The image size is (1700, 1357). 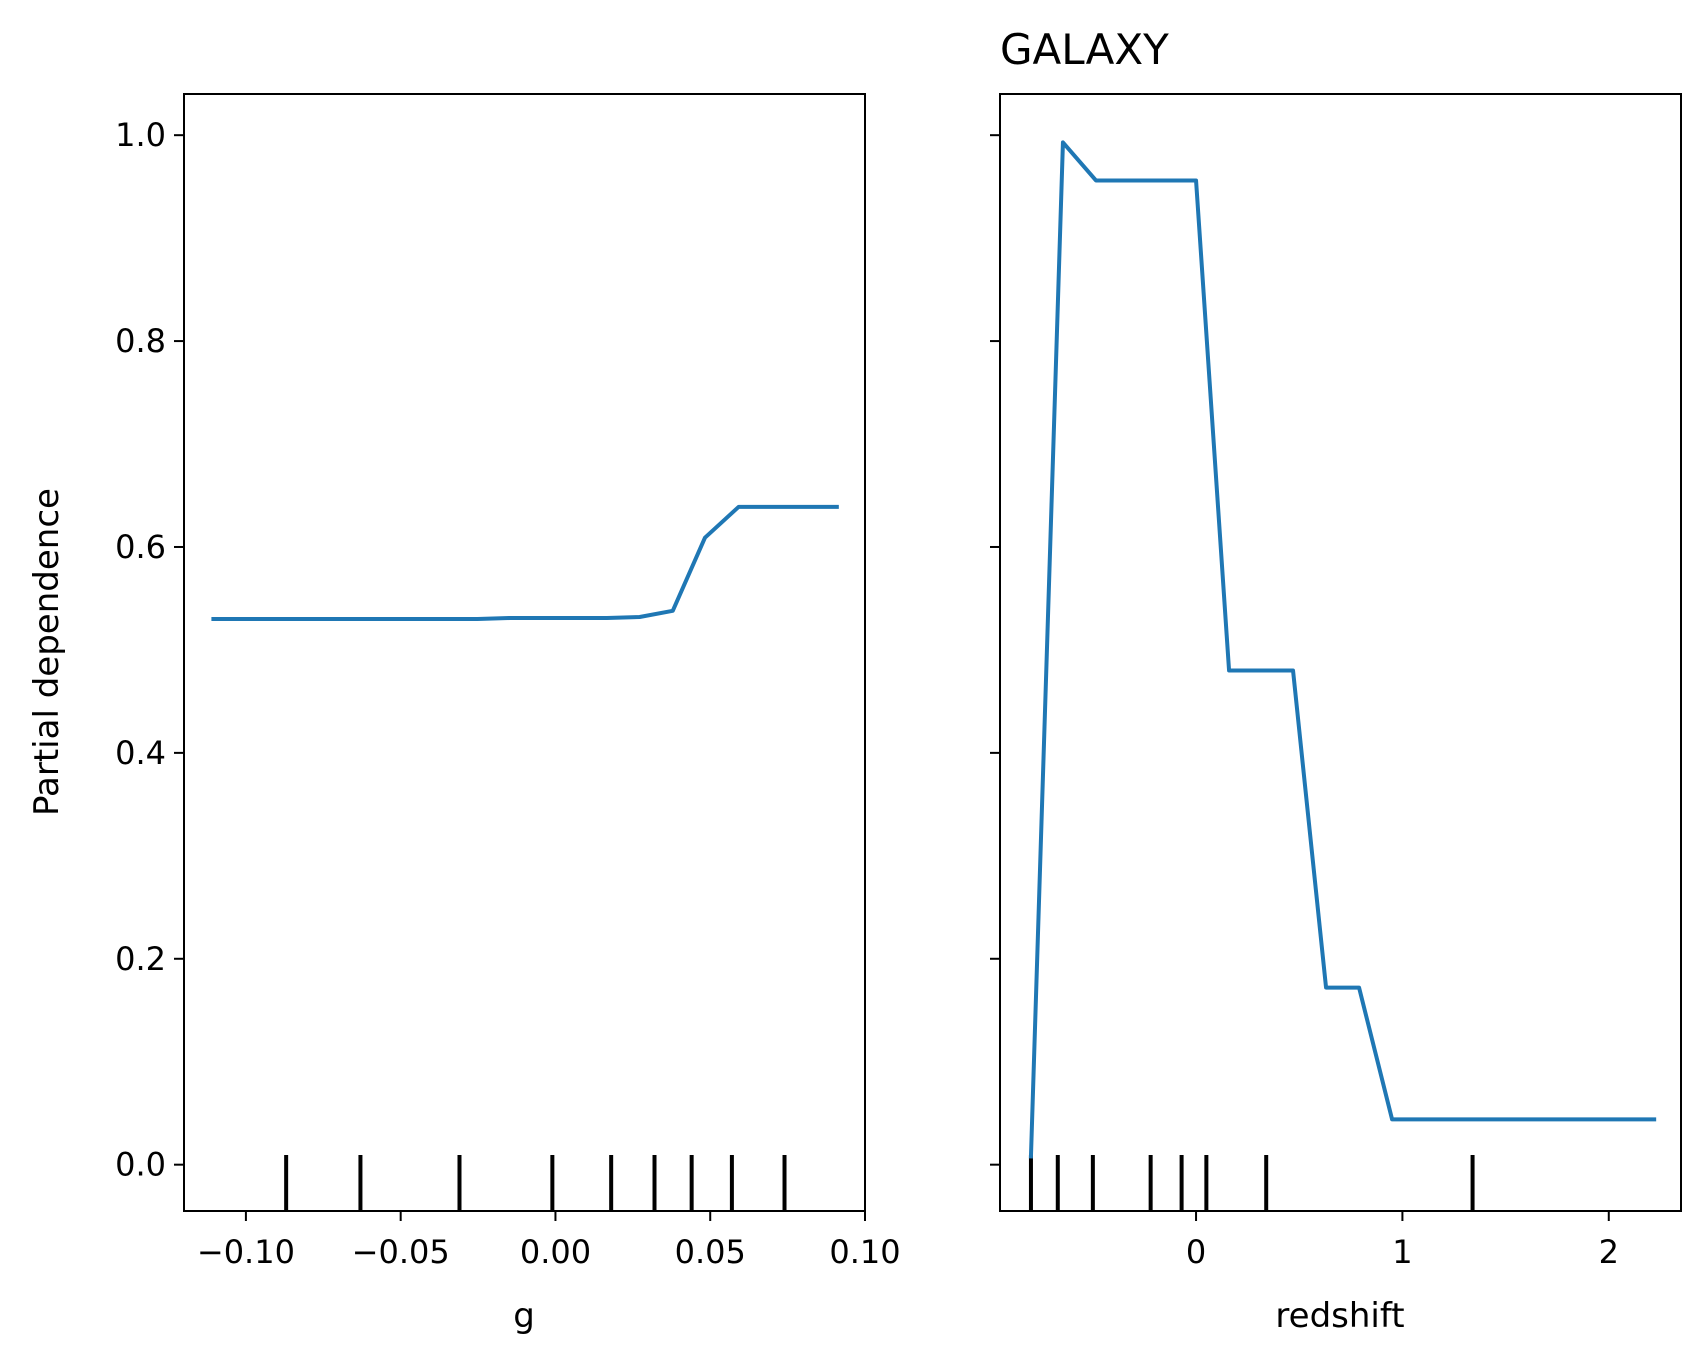 What do you see at coordinates (555, 1252) in the screenshot?
I see `panel-g-x-tick-label-2: 0.00` at bounding box center [555, 1252].